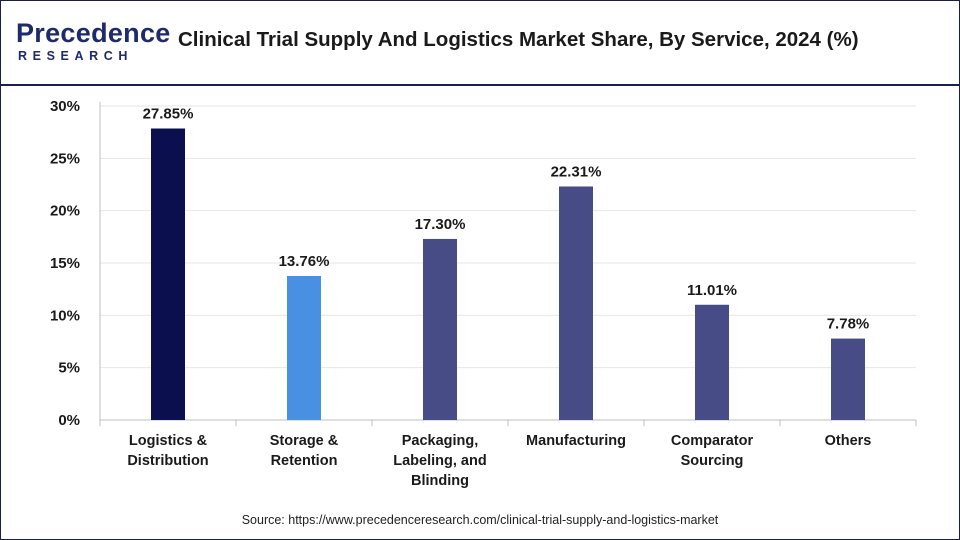  Describe the element at coordinates (65, 315) in the screenshot. I see `y-tick-label: 10%` at that location.